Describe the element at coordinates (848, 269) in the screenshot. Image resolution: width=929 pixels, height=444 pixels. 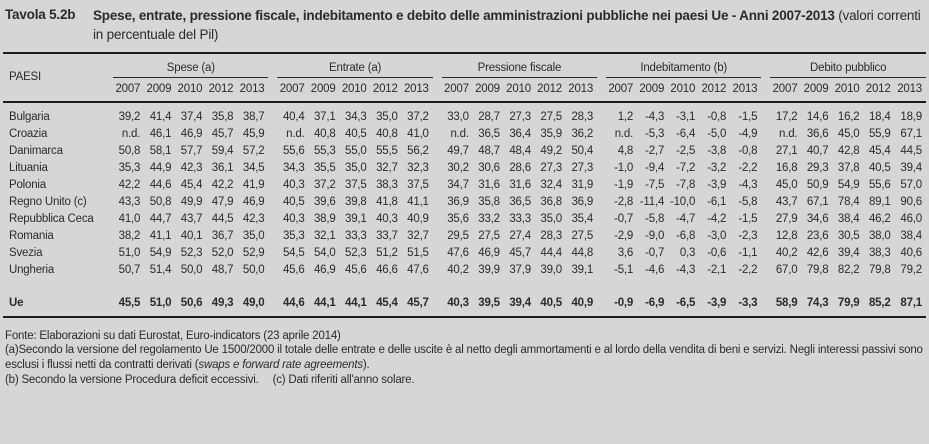
I see `value-cell: 82,2` at that location.